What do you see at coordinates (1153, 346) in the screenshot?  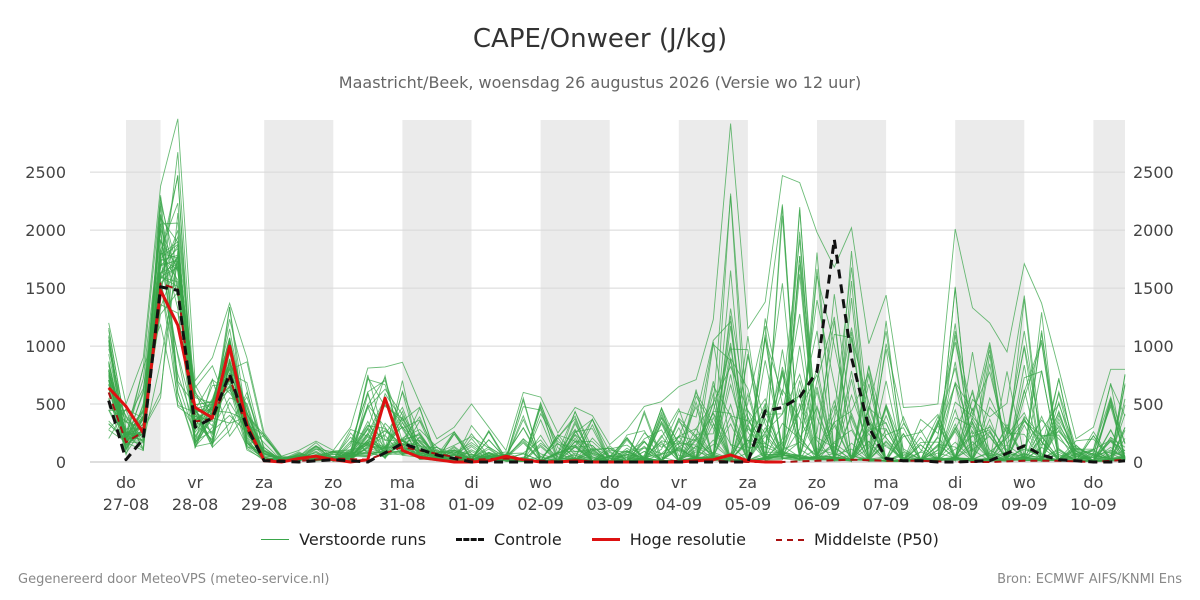 I see `y-tick-right-1000: 1000` at bounding box center [1153, 346].